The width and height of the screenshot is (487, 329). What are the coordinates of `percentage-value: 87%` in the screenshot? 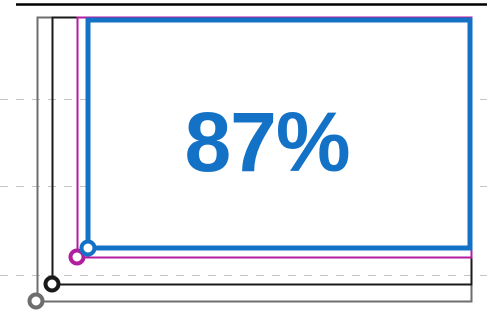 It's located at (266, 142).